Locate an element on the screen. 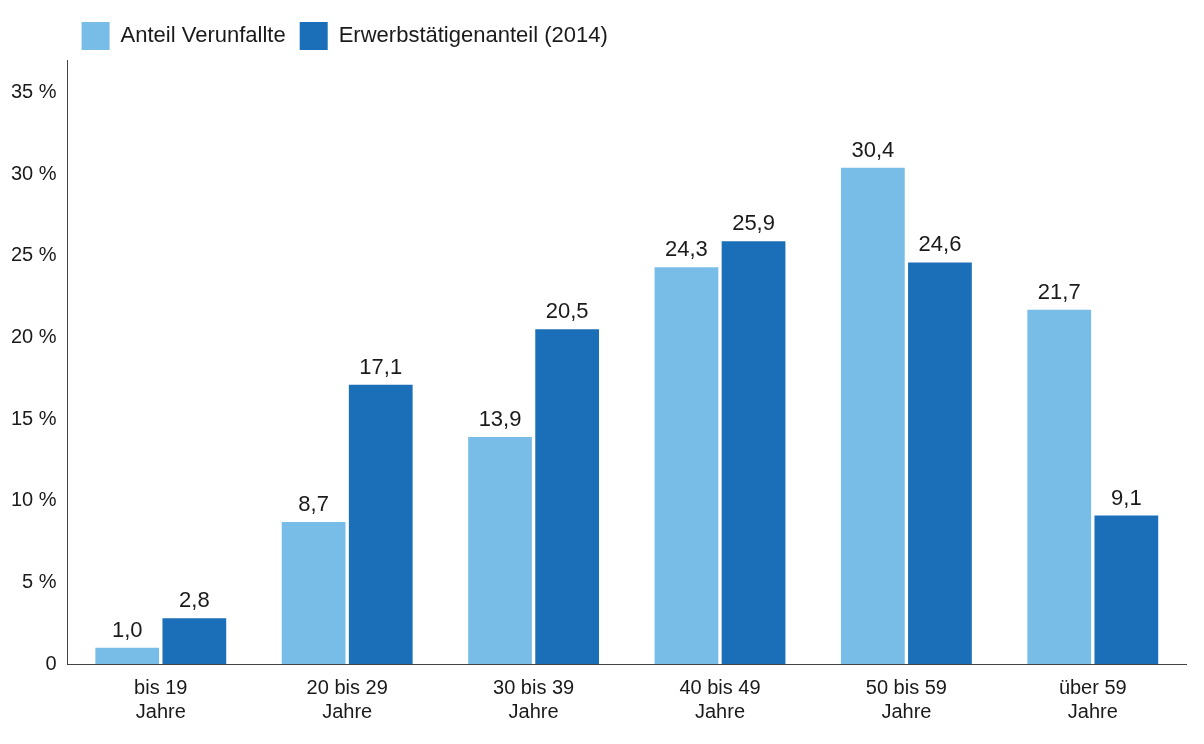  x-tick-label: 30 bis 39 Jahre is located at coordinates (534, 698).